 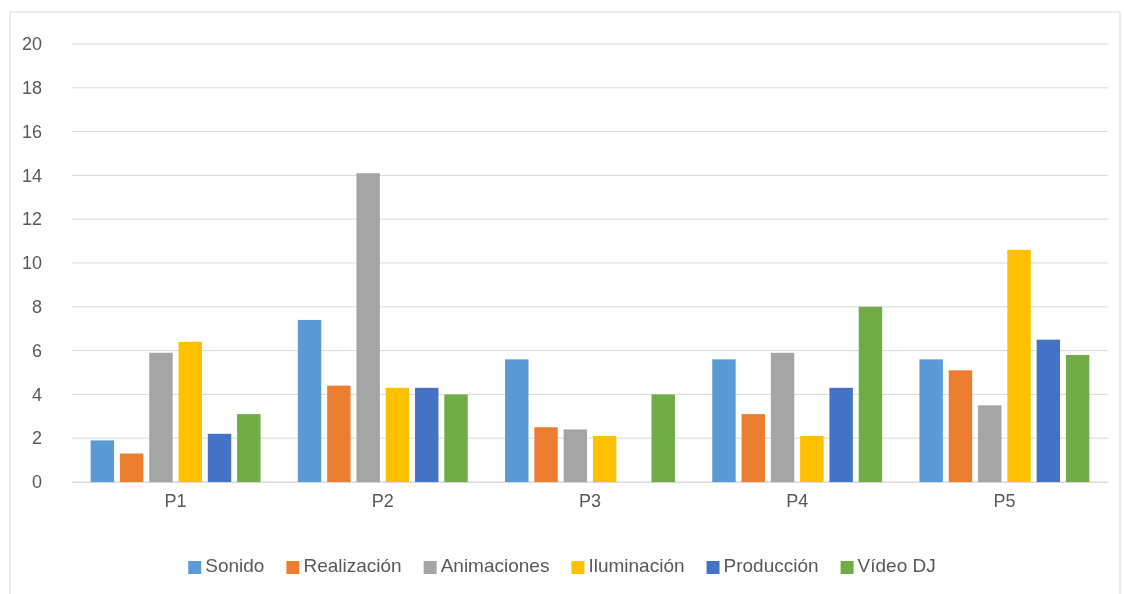 I want to click on legend-label: Animaciones, so click(x=495, y=565).